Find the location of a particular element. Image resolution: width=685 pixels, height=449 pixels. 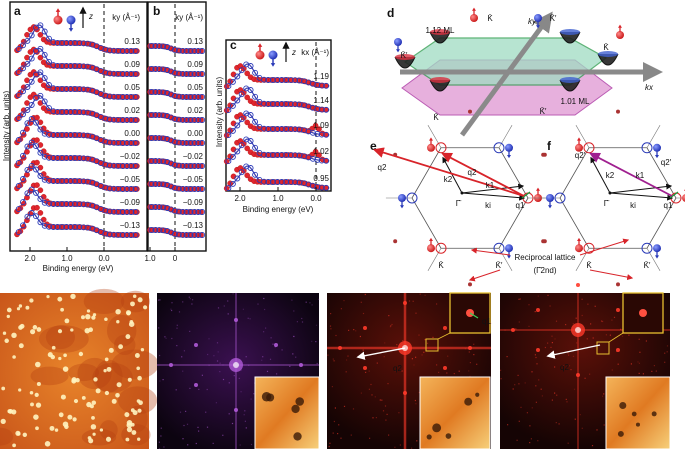

axis-label: ky is located at coordinates (532, 21).